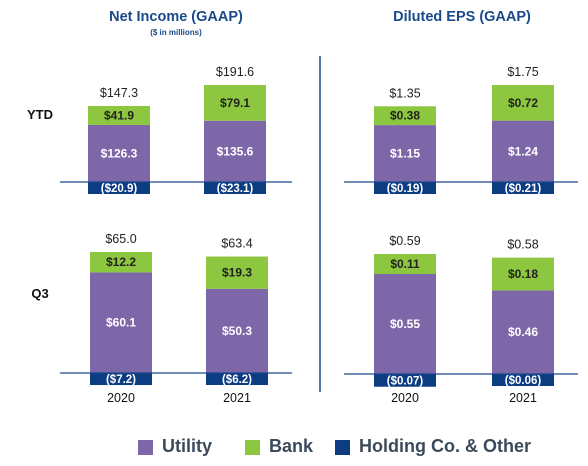 This screenshot has width=588, height=466. Describe the element at coordinates (404, 93) in the screenshot. I see `label-total-2020: $1.35` at that location.